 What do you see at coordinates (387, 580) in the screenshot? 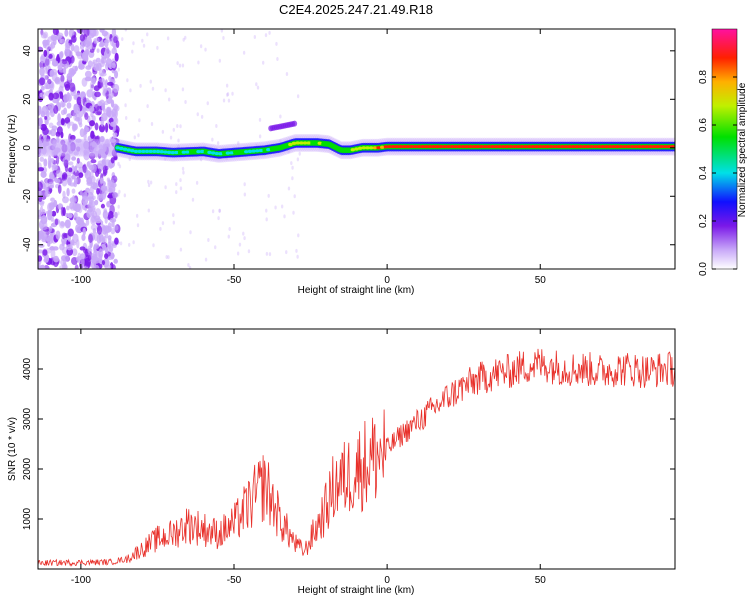
I see `x-tick-label: 0` at bounding box center [387, 580].